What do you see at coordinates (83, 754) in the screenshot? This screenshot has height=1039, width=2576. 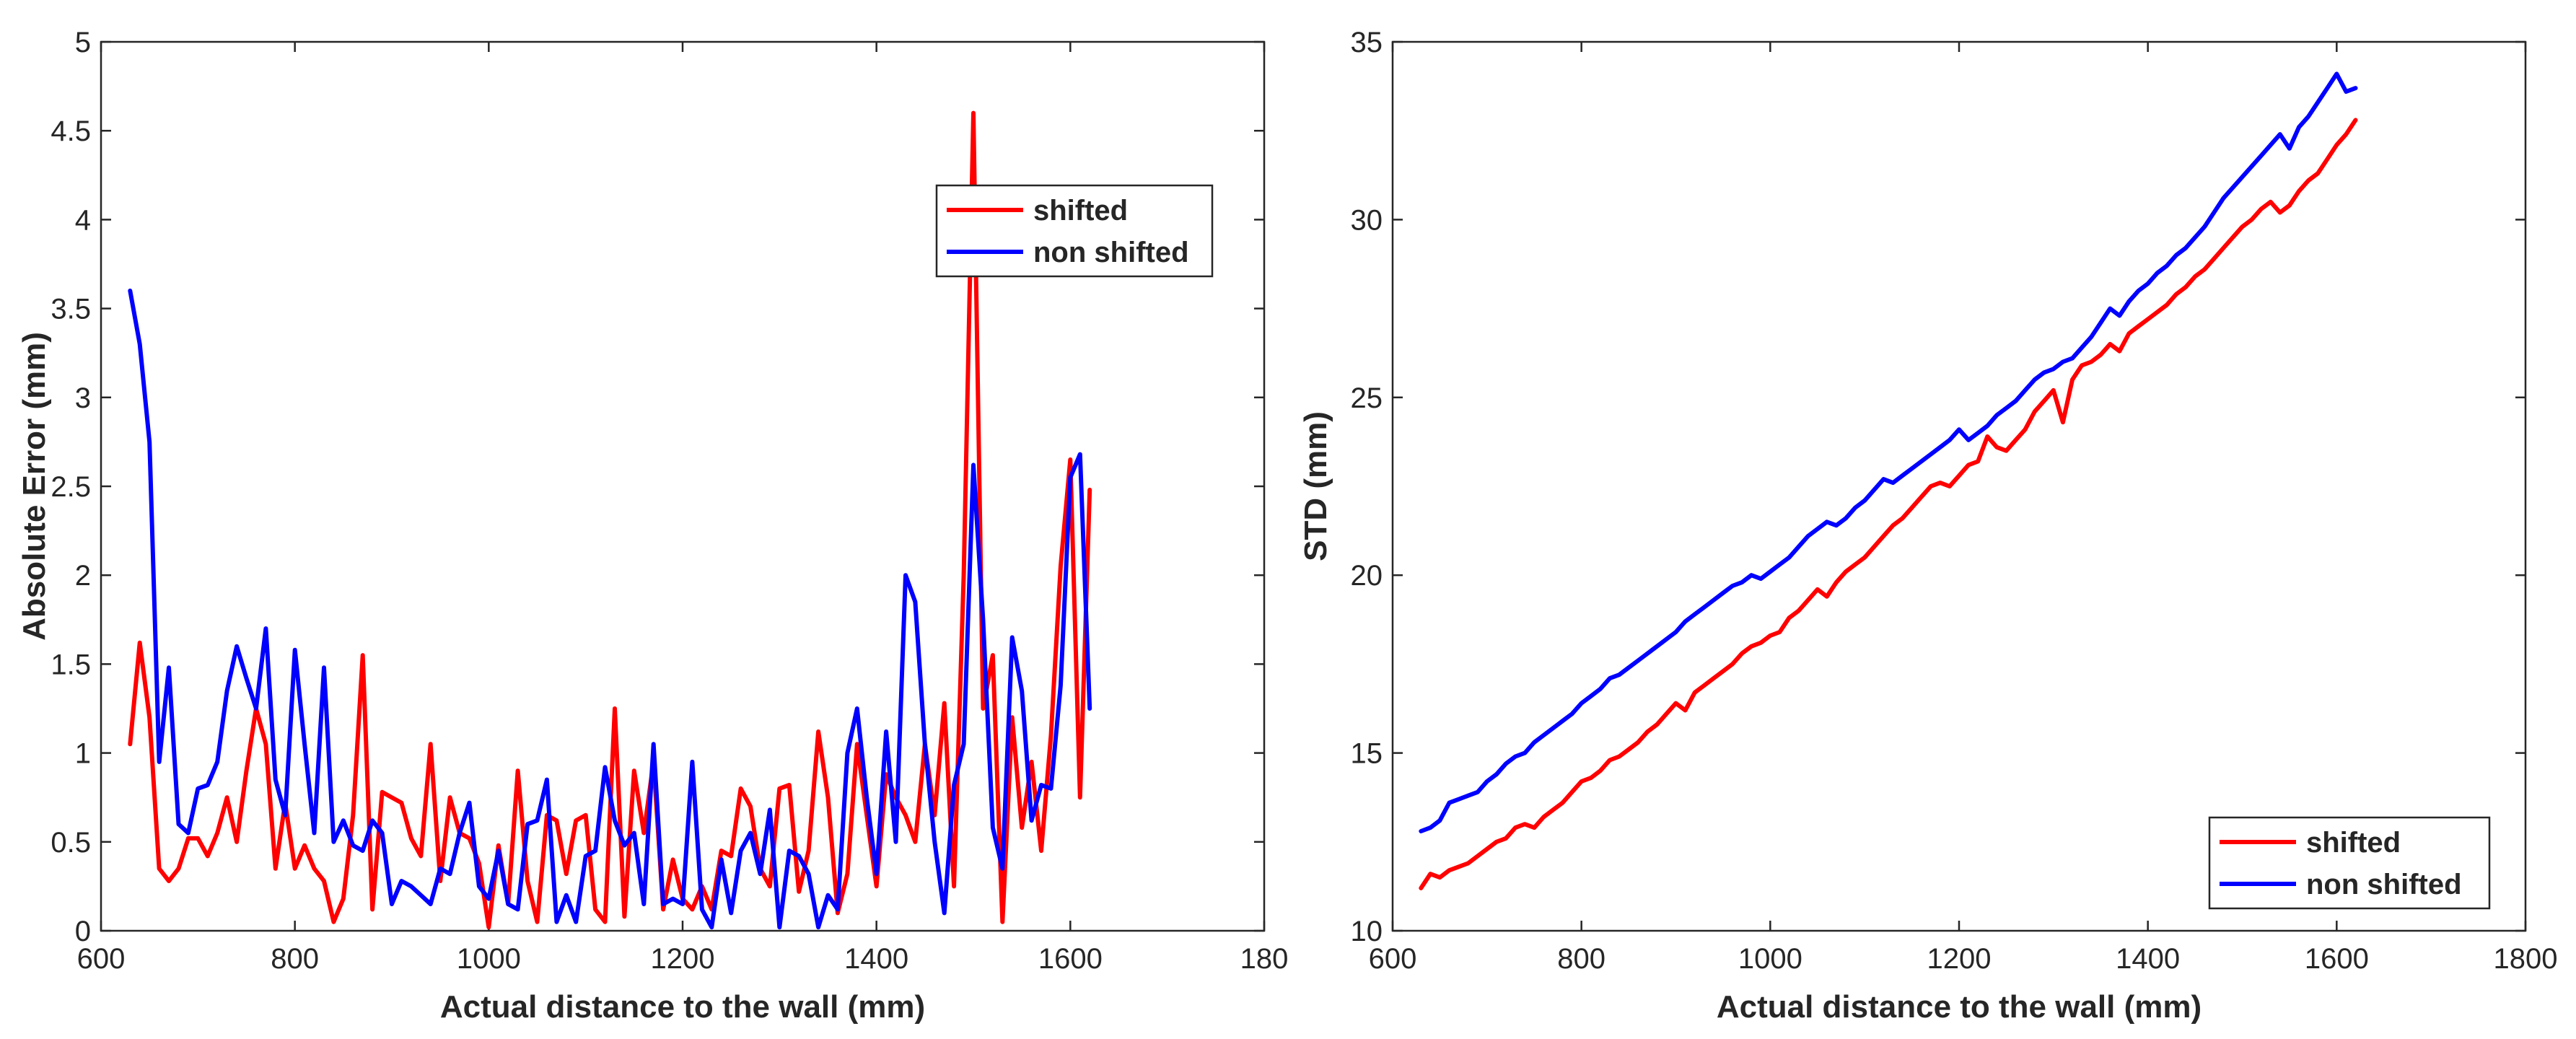 I see `y-tick-label: 1` at bounding box center [83, 754].